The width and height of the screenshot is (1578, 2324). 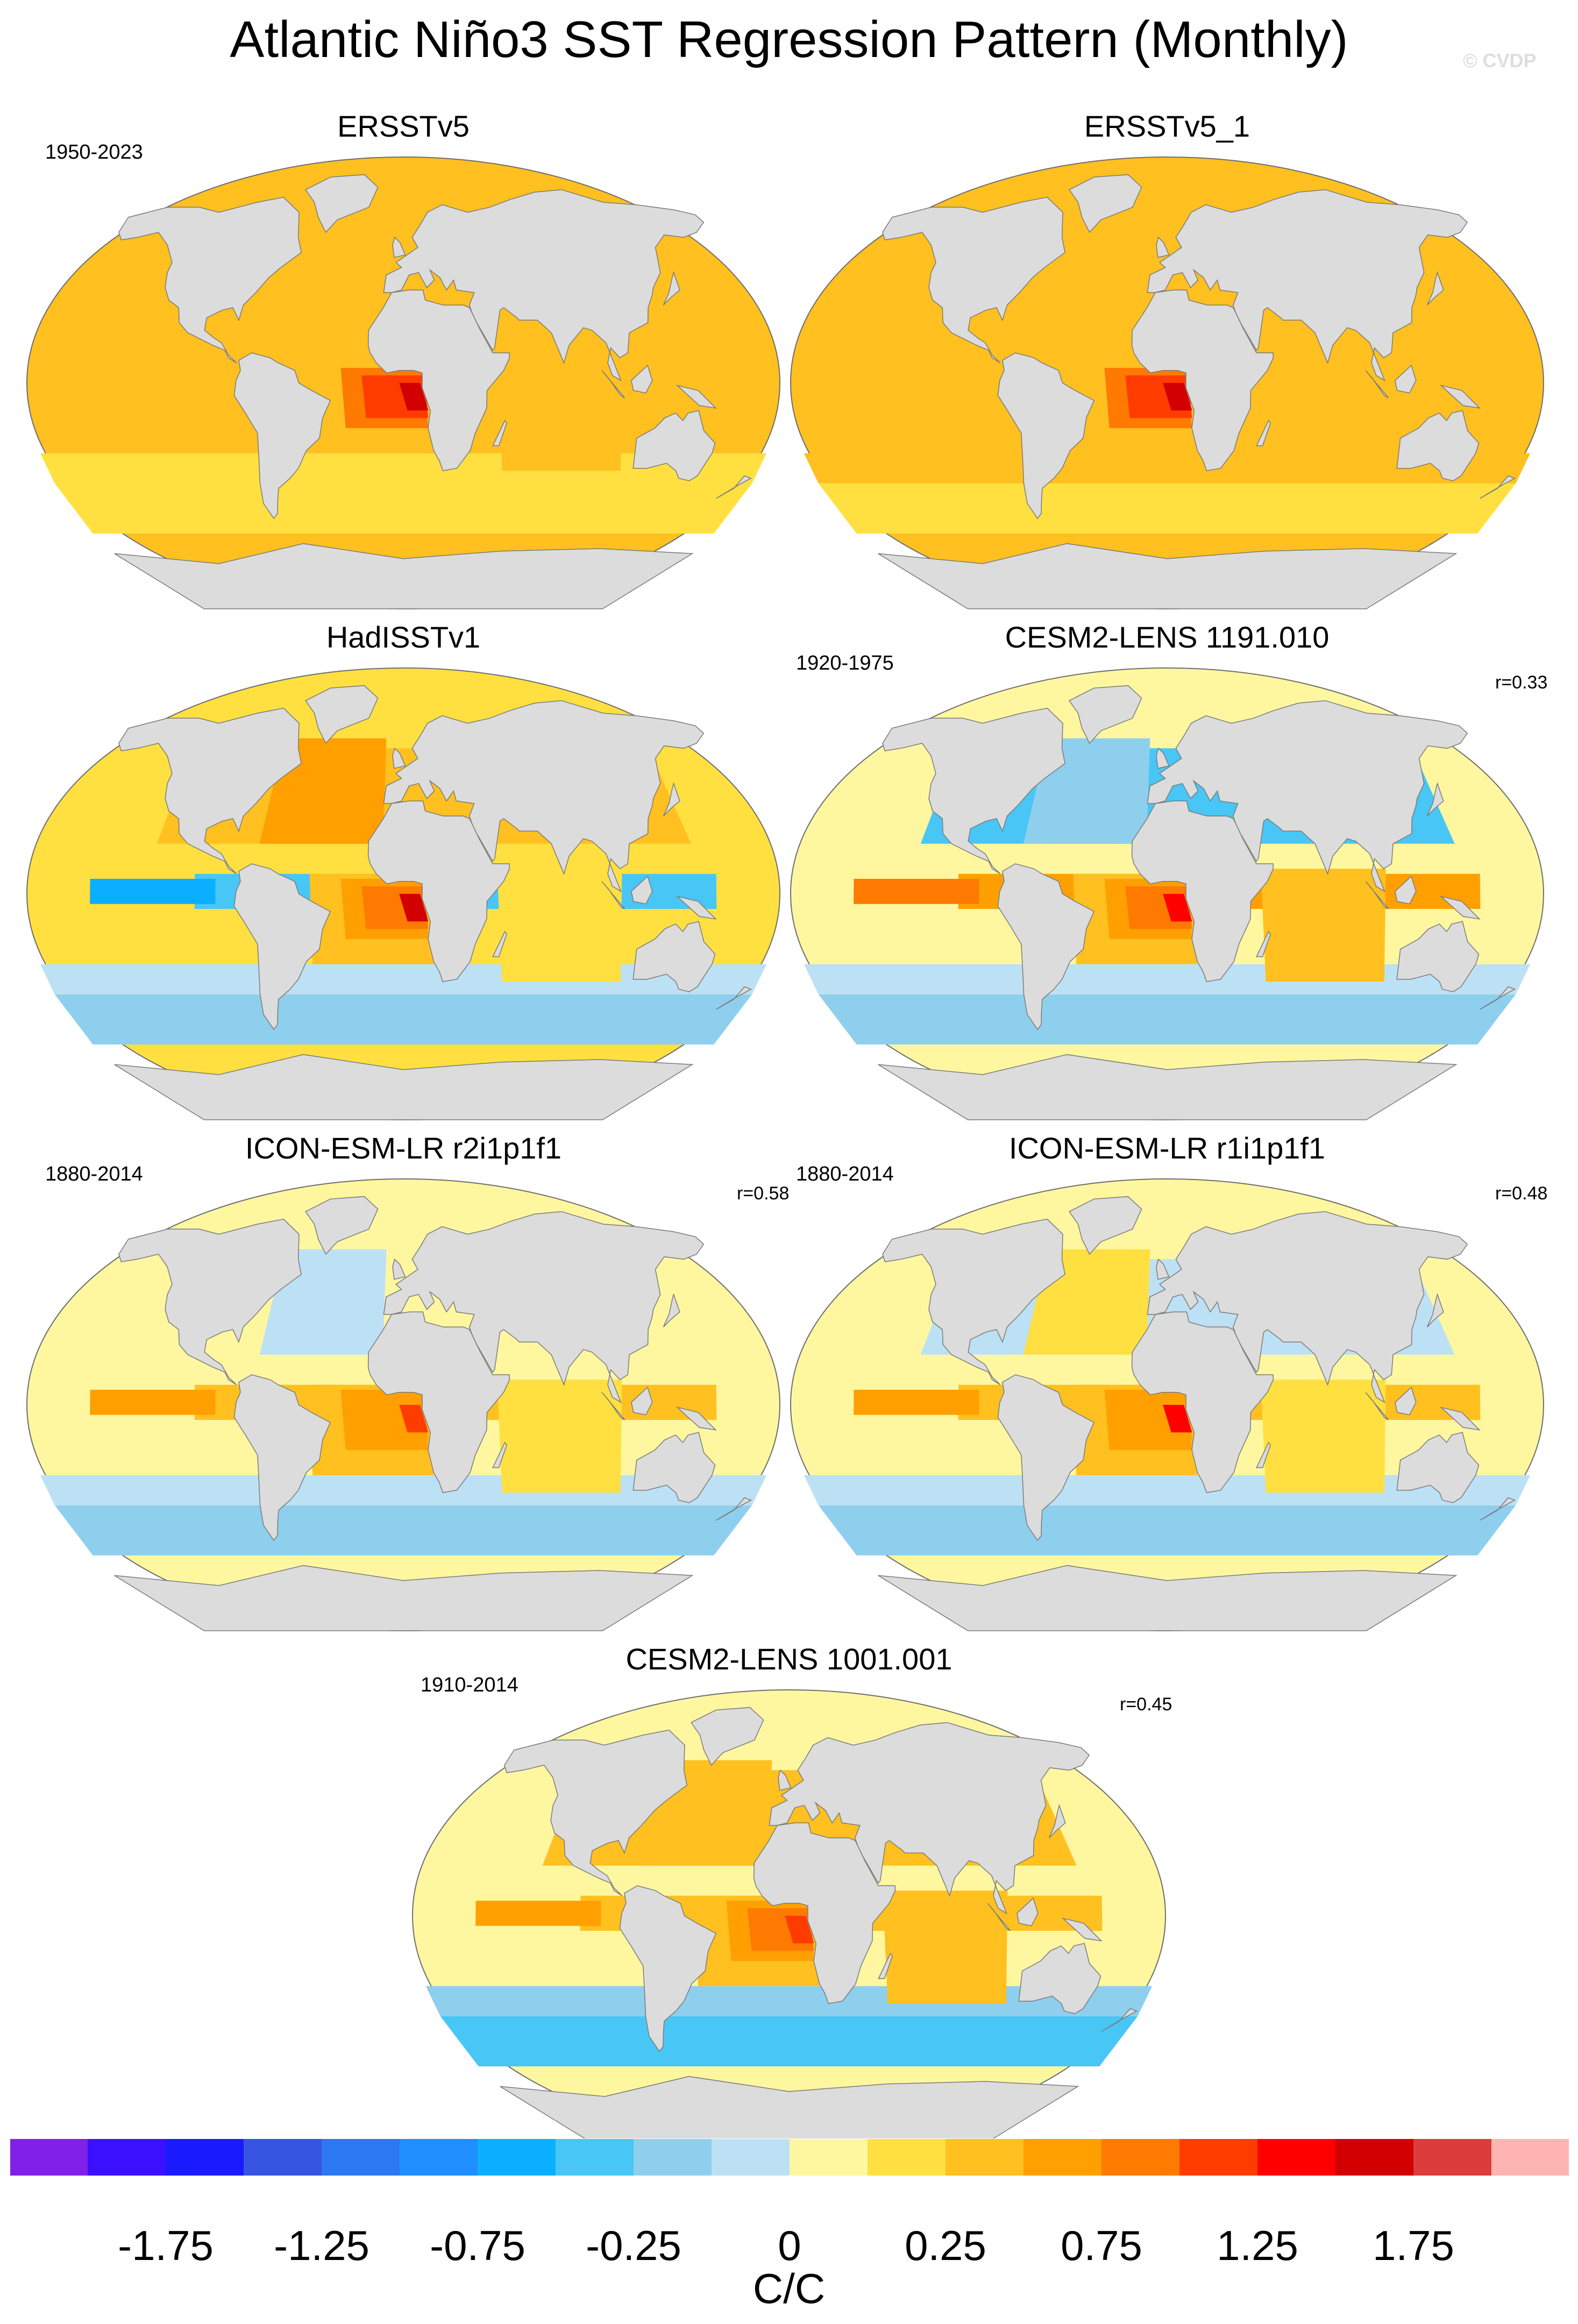 I want to click on colorbar-tick-label: -0.75, so click(x=478, y=2246).